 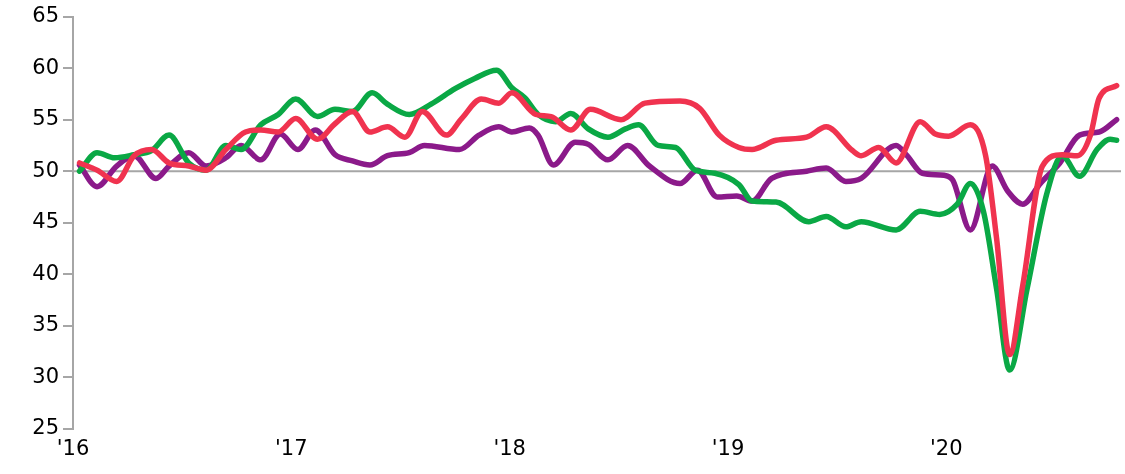 What do you see at coordinates (45, 118) in the screenshot?
I see `y-tick-label: 55` at bounding box center [45, 118].